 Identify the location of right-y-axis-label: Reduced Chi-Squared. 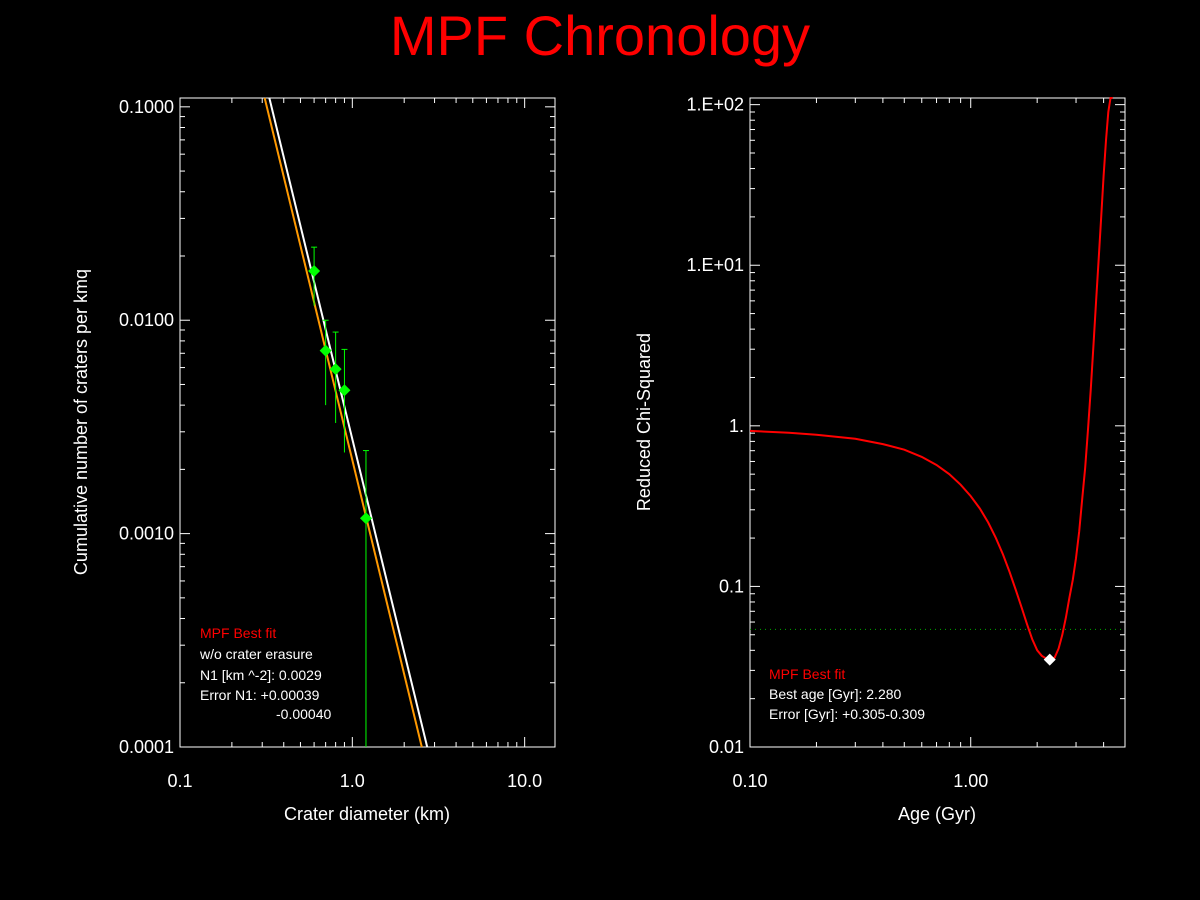
(644, 422).